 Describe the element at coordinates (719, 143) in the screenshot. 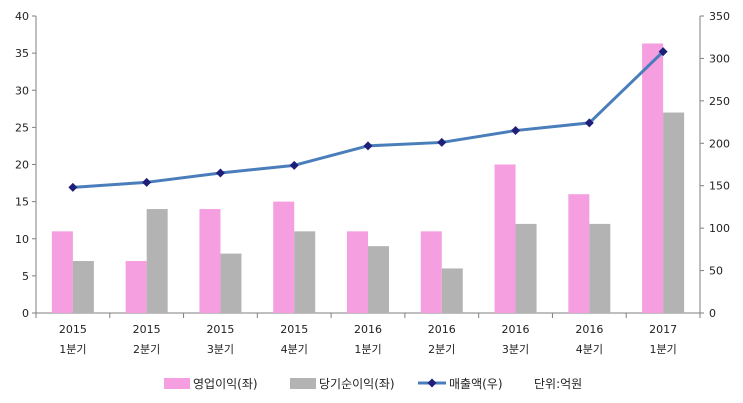

I see `right-tick-label: 200` at that location.